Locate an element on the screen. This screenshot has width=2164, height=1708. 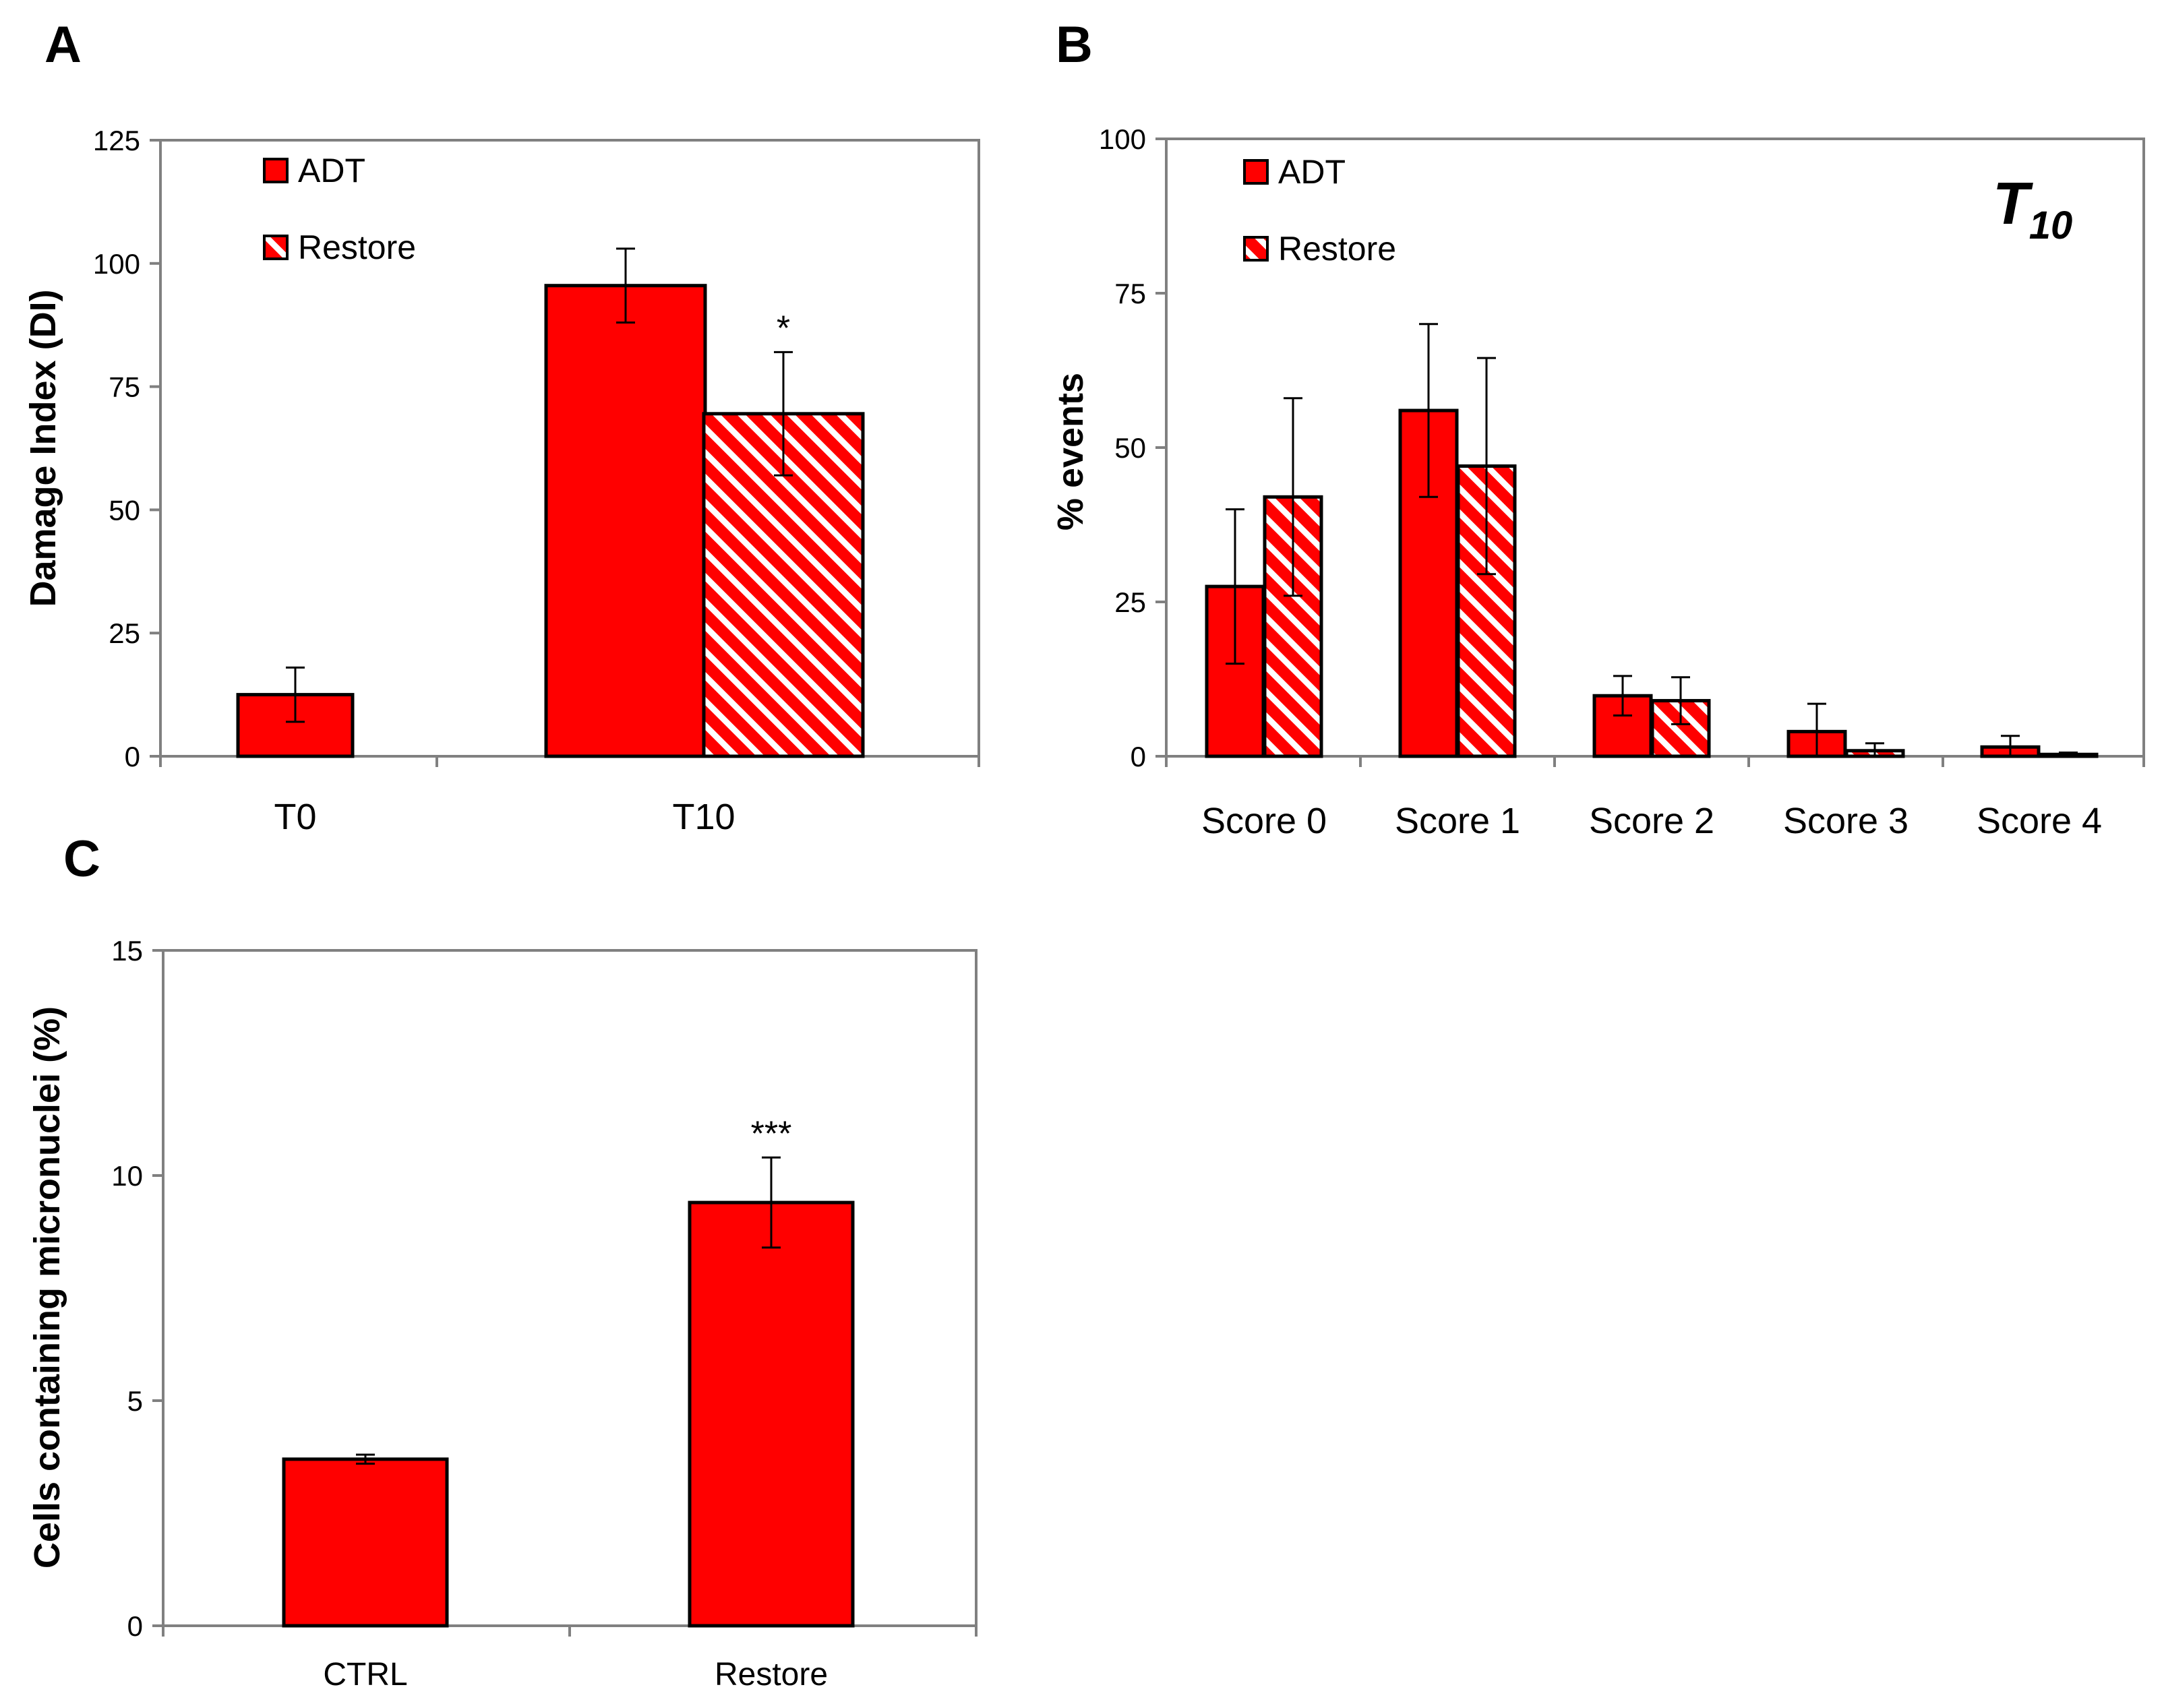
y-tick-label-b-100: 100 is located at coordinates (1123, 139).